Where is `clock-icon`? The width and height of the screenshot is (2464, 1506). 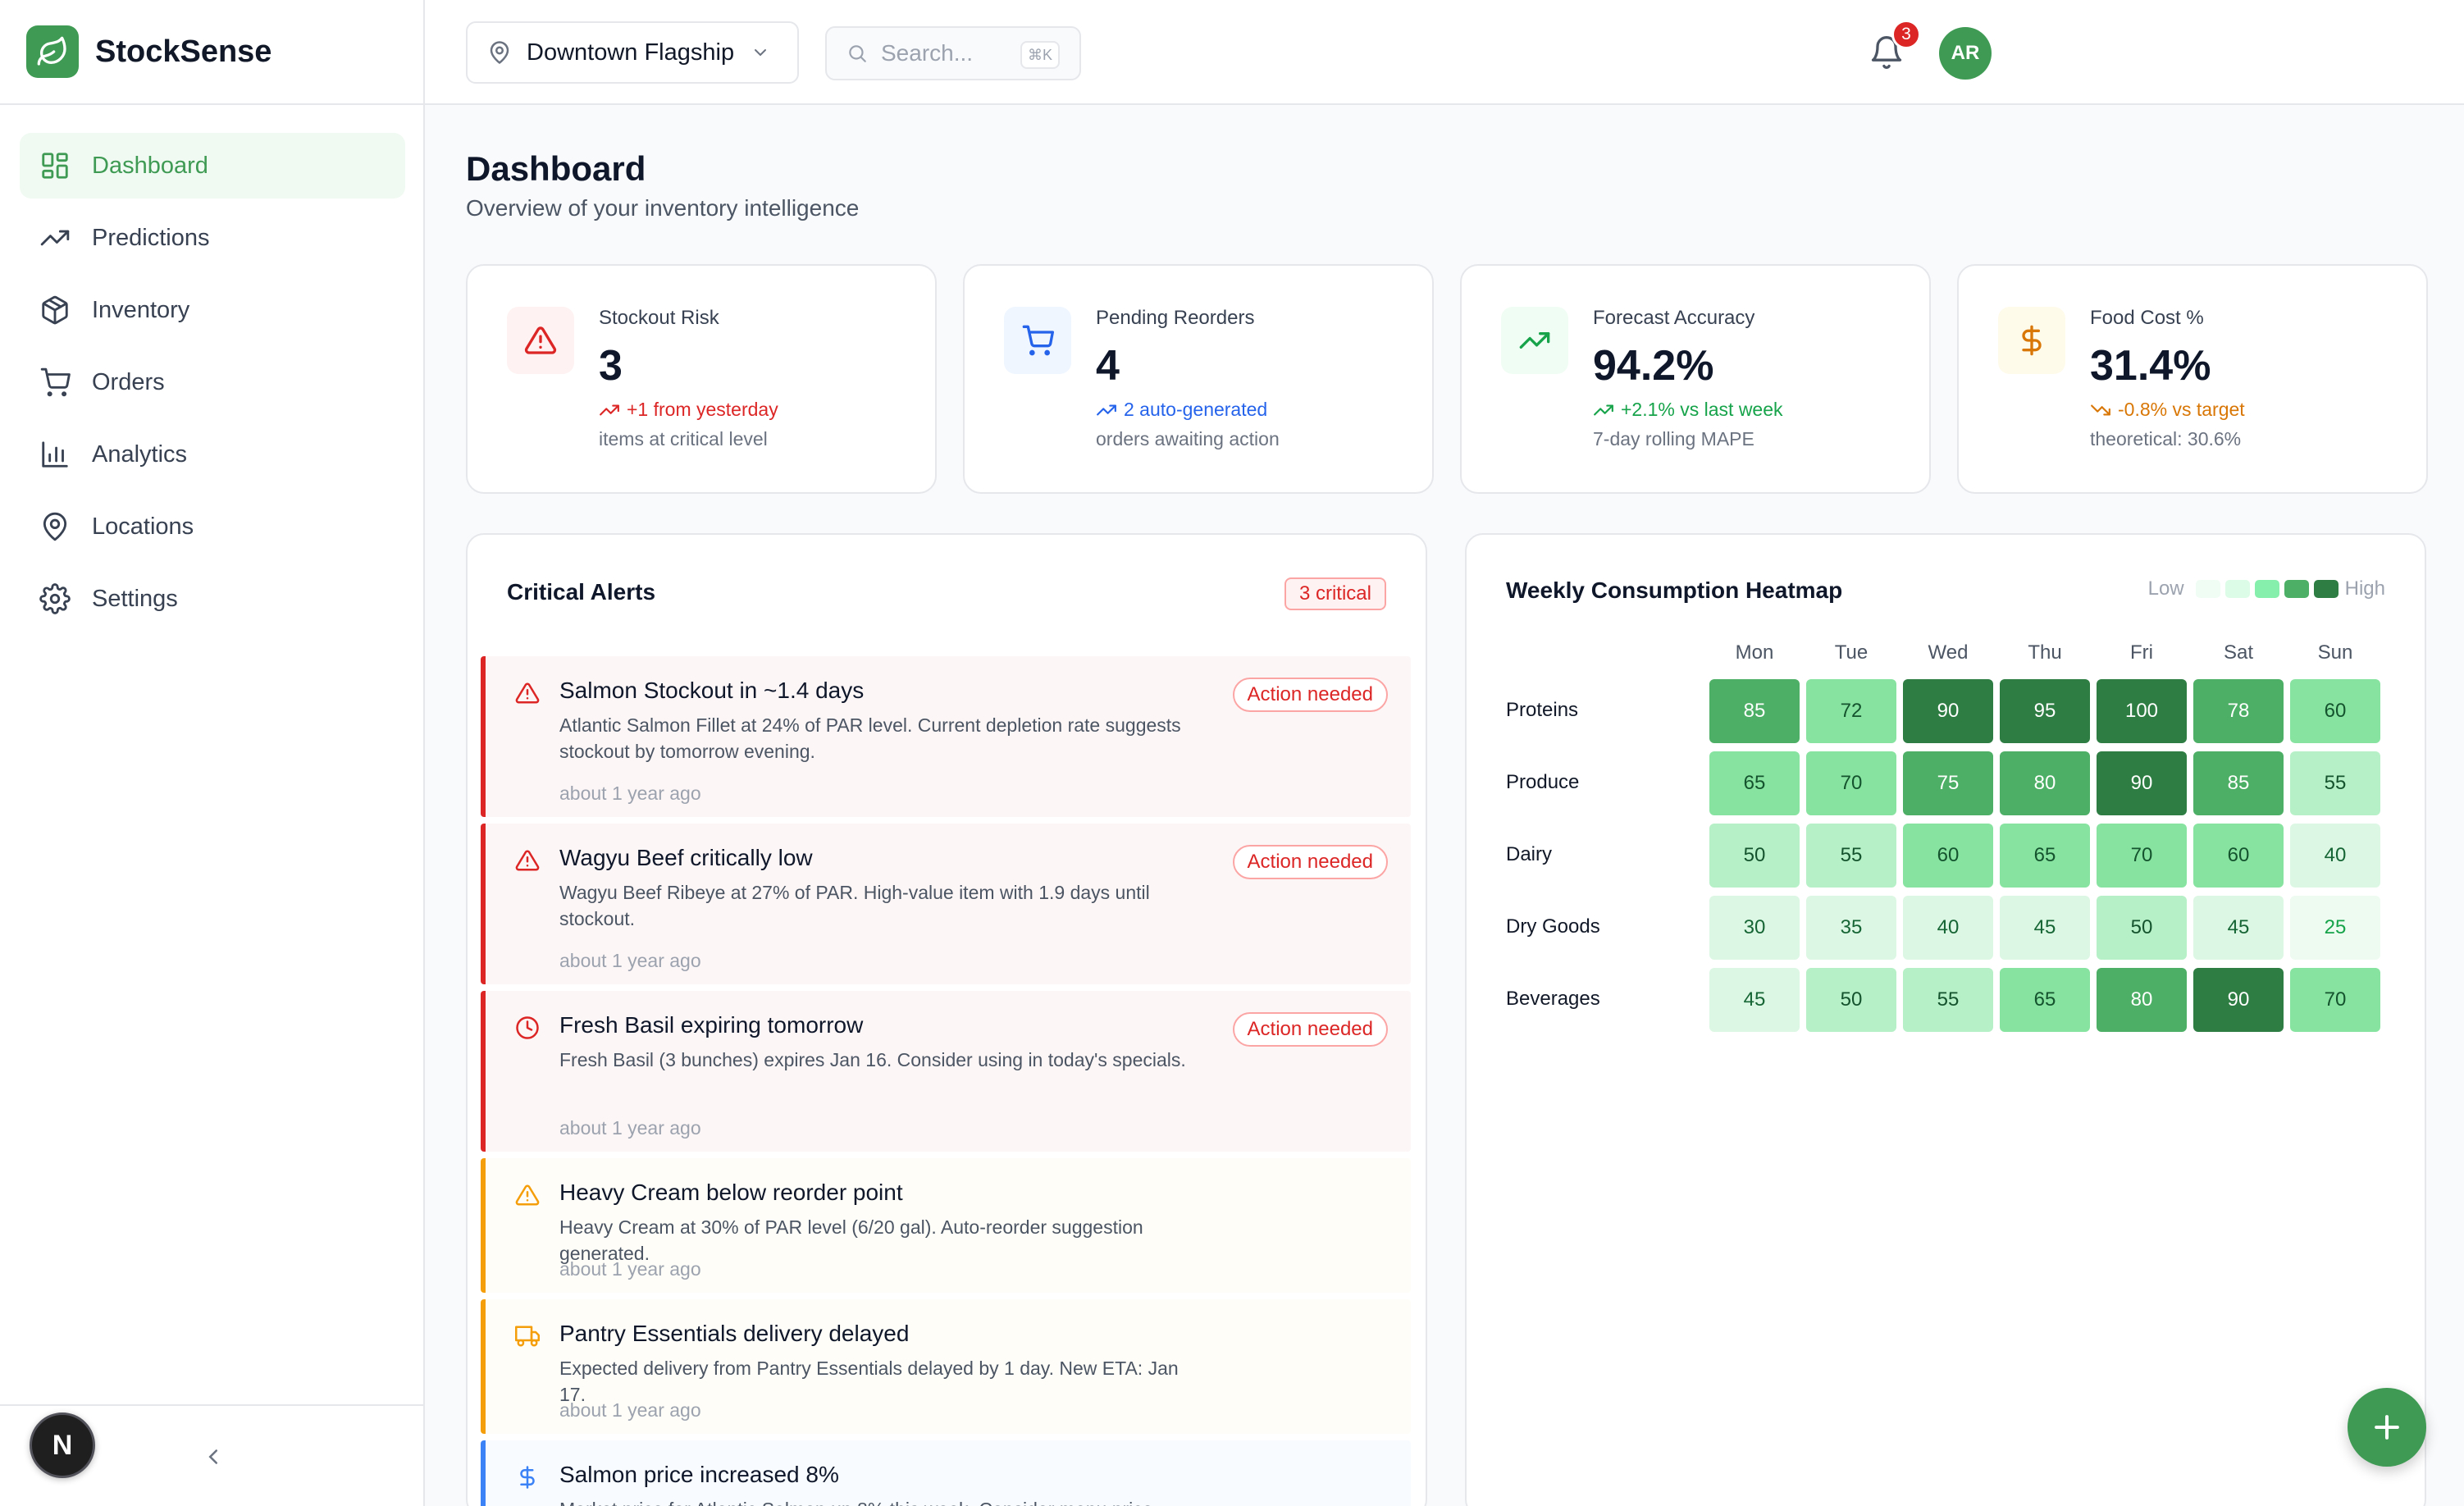 clock-icon is located at coordinates (527, 1027).